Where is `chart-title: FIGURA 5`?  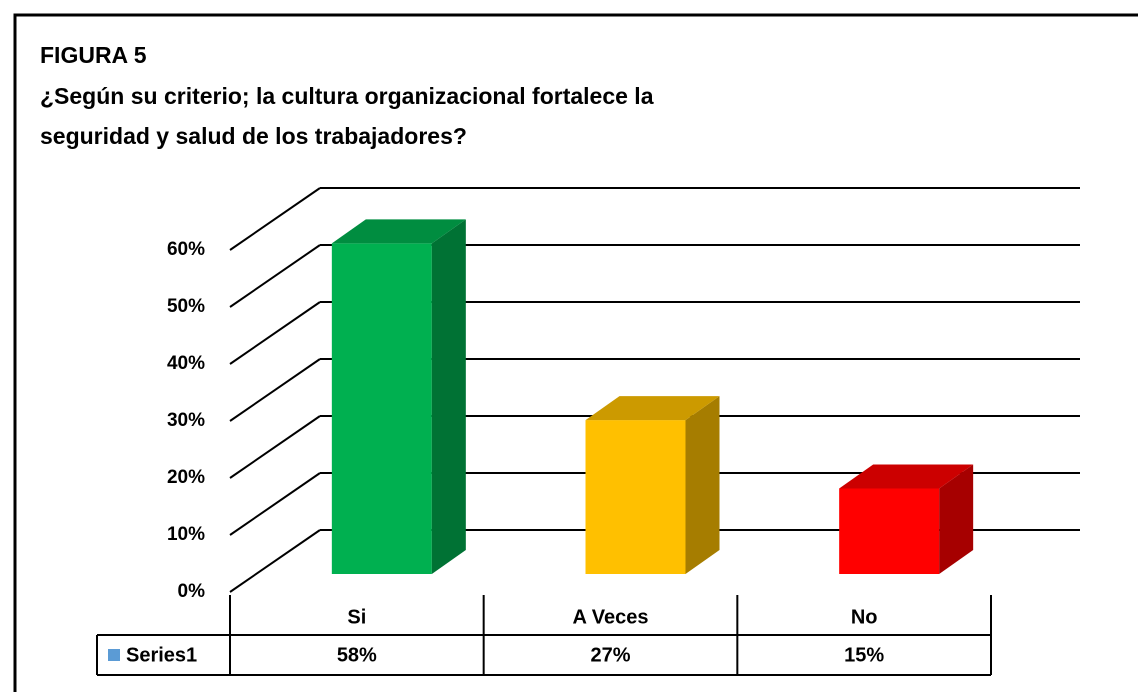 chart-title: FIGURA 5 is located at coordinates (93, 55).